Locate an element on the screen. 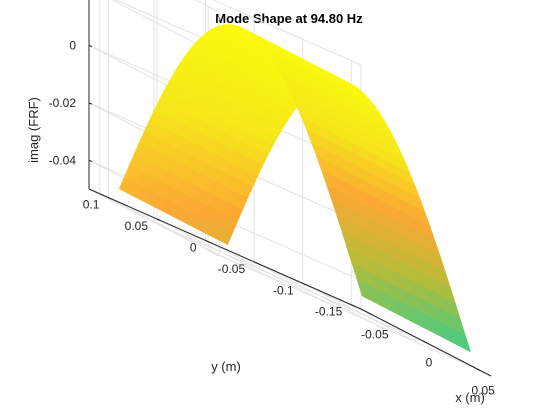  y-axis-line is located at coordinates (225, 249).